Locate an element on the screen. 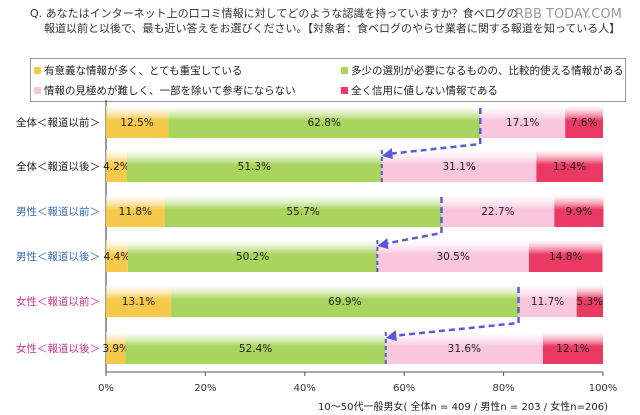 The height and width of the screenshot is (415, 640). data-label: 69.9% is located at coordinates (344, 302).